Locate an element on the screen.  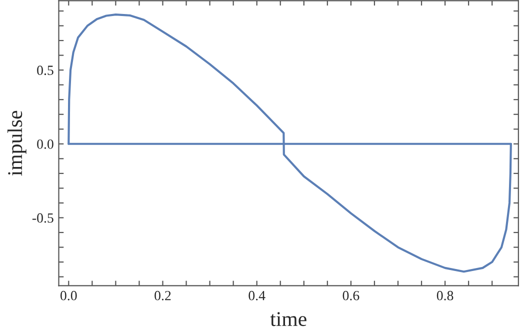
x-tick-label: 0.8 is located at coordinates (445, 295).